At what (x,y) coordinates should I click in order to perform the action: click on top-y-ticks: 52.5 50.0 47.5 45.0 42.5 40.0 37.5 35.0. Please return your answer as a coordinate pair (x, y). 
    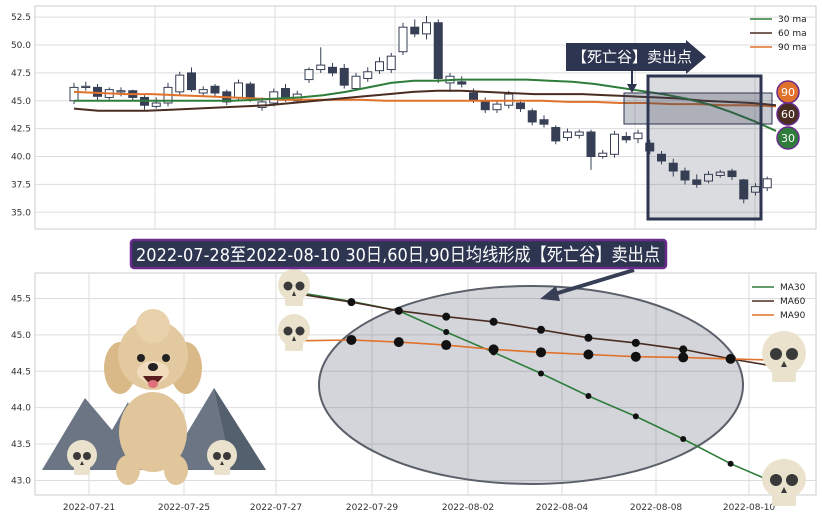
    Looking at the image, I should click on (21, 115).